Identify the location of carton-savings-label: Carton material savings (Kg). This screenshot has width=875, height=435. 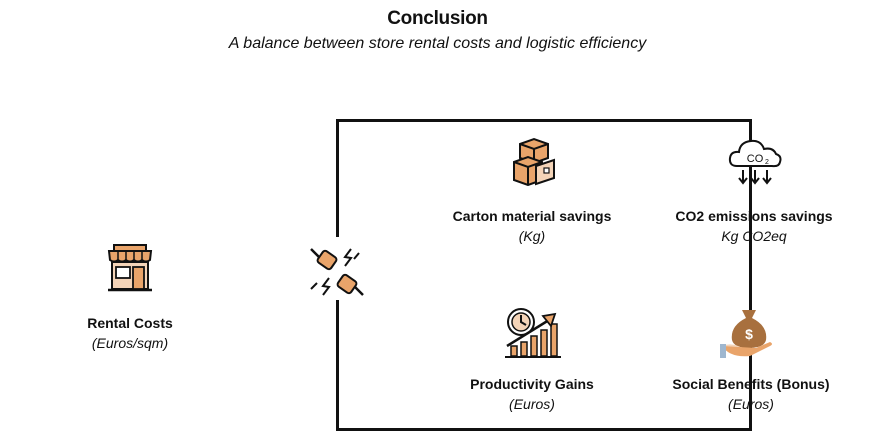
(532, 226).